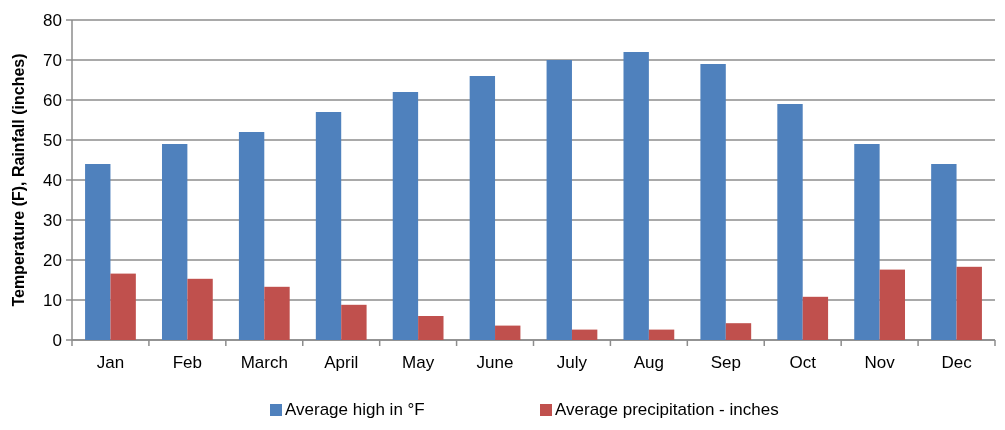 This screenshot has width=1005, height=430. What do you see at coordinates (52, 60) in the screenshot?
I see `y-tick-label: 70` at bounding box center [52, 60].